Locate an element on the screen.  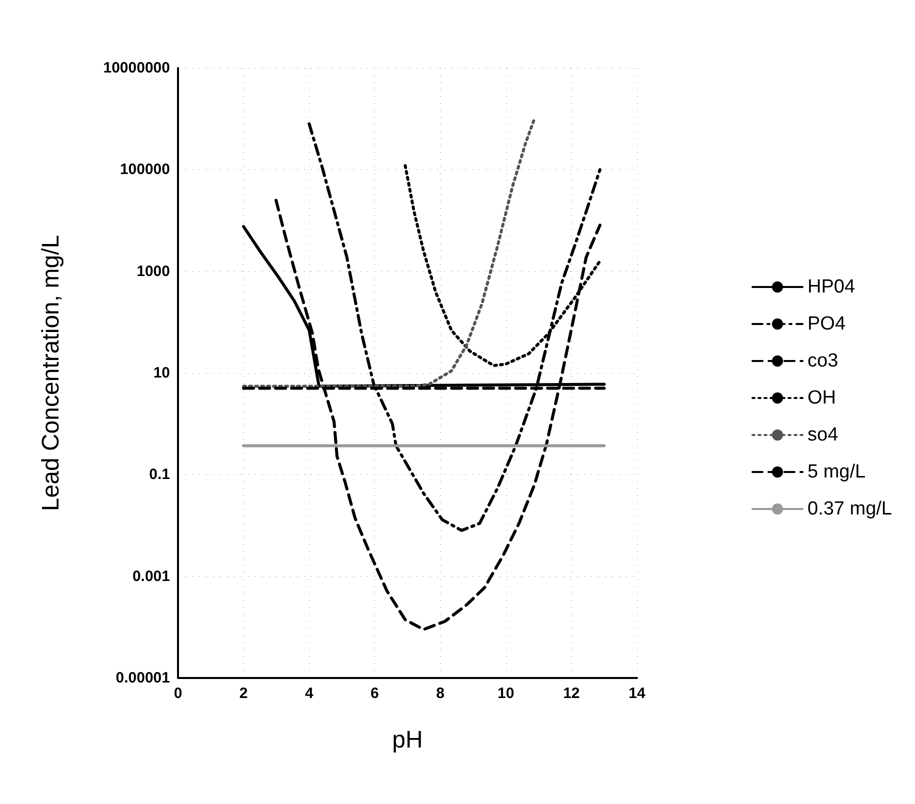
legend-label: OH is located at coordinates (822, 398).